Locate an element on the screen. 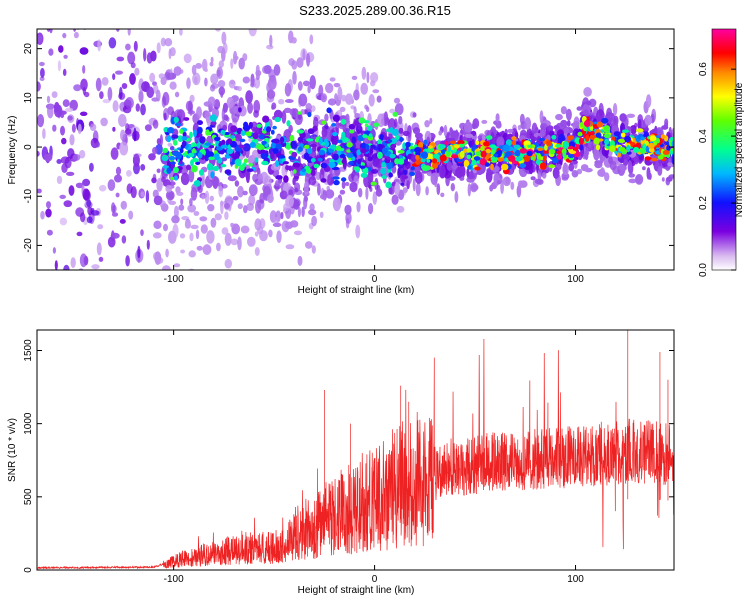  spectrogram-ytick-label: -10 is located at coordinates (28, 196).